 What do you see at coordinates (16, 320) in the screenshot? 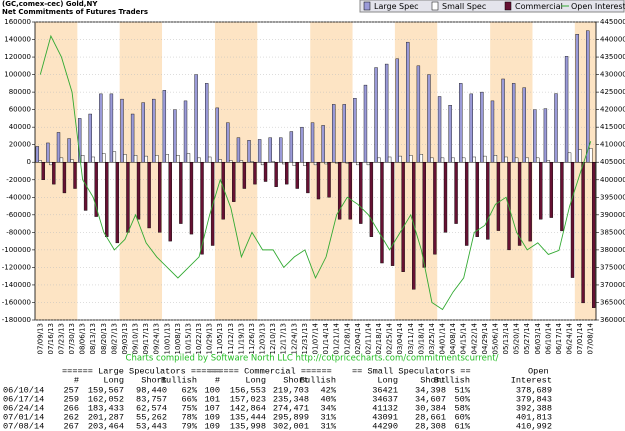
I see `y-tick-label: -180000` at bounding box center [16, 320].